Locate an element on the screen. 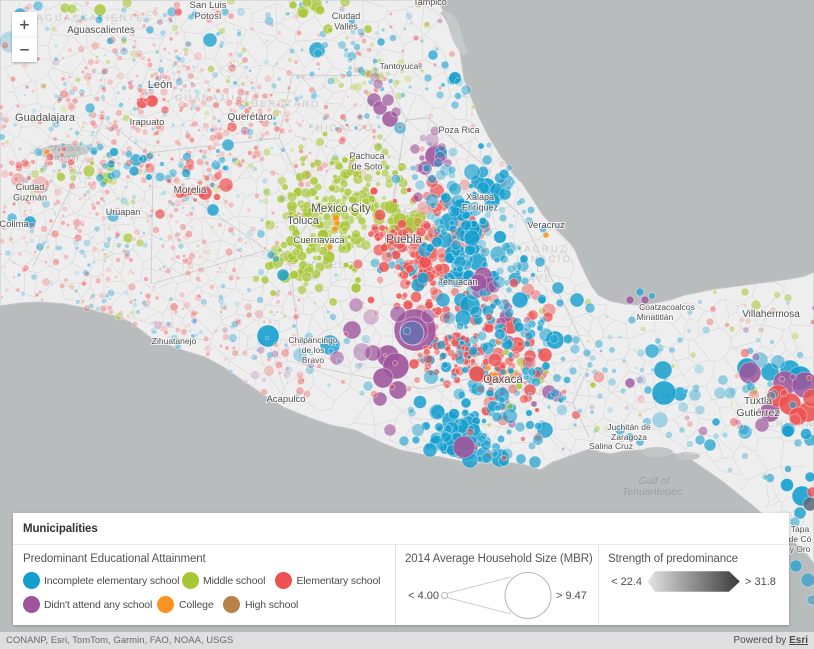 The height and width of the screenshot is (649, 814). svg-text: de Có is located at coordinates (800, 539).